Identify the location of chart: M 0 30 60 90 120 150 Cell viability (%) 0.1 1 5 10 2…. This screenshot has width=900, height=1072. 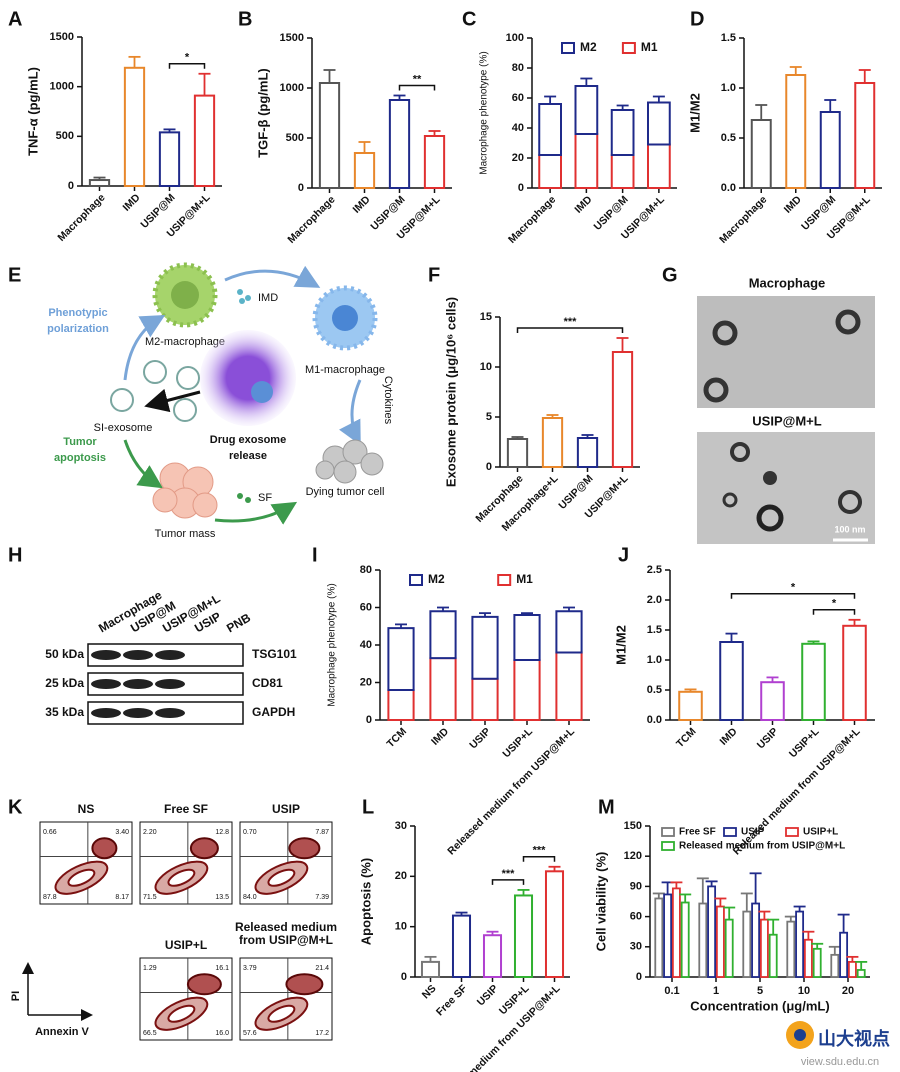
(731, 904).